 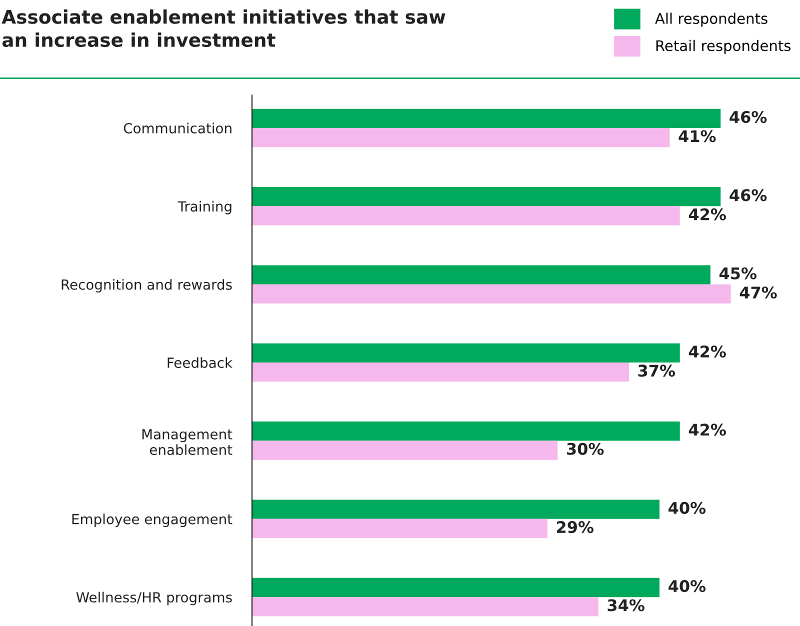 What do you see at coordinates (585, 448) in the screenshot?
I see `data-label: 30%` at bounding box center [585, 448].